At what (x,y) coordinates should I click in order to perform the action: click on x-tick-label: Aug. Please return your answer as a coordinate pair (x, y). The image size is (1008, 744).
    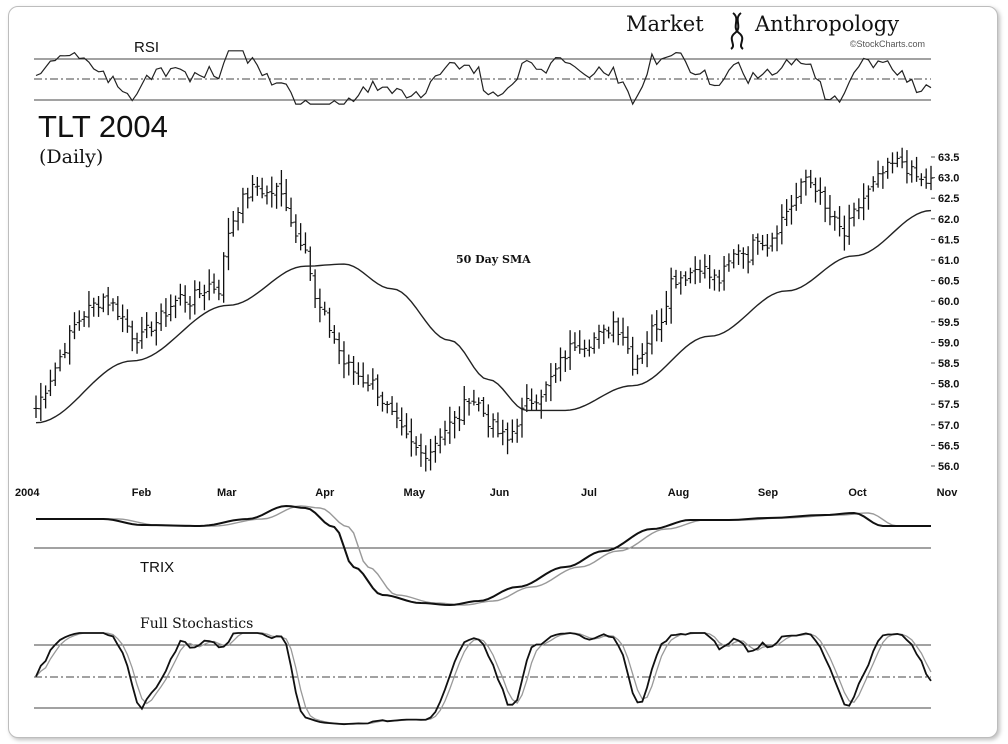
    Looking at the image, I should click on (678, 493).